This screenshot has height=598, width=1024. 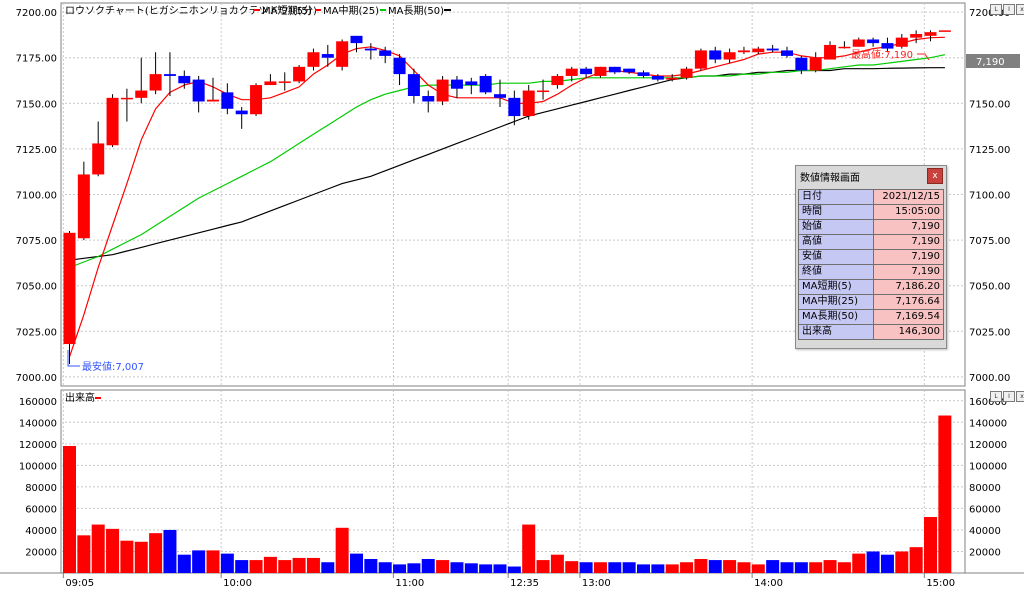 I want to click on price-tick-right: 7150.00, so click(x=989, y=104).